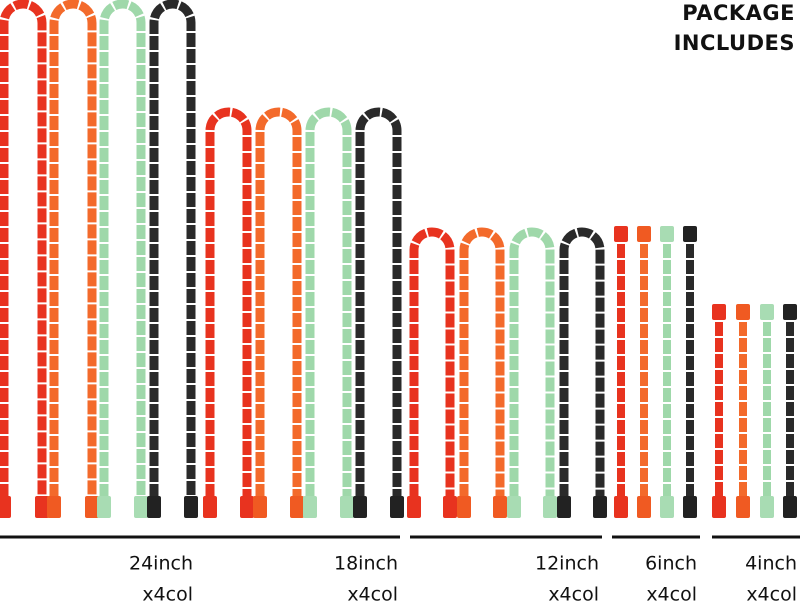 This screenshot has width=800, height=605. What do you see at coordinates (738, 13) in the screenshot?
I see `header-line: PACKAGE` at bounding box center [738, 13].